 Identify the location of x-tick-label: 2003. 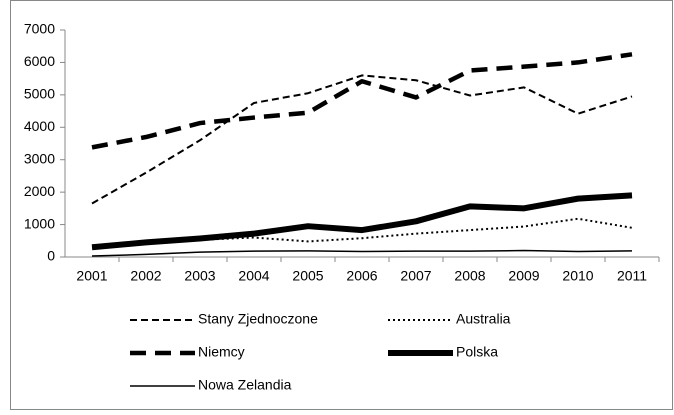
(199, 276).